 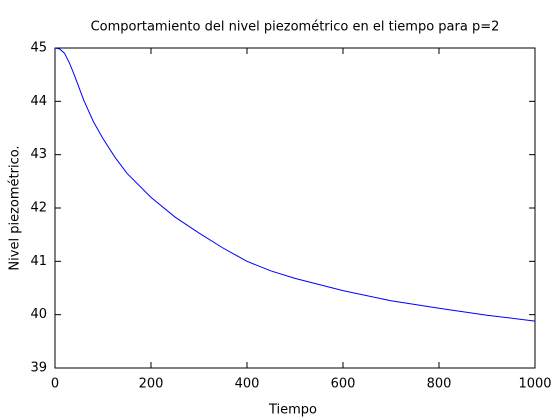 I want to click on x-tick-label: 200, so click(x=151, y=384).